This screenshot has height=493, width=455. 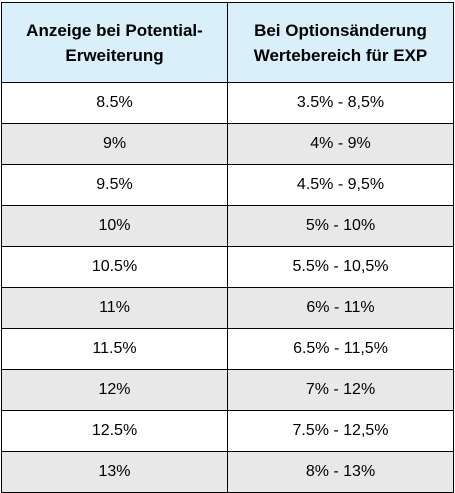 I want to click on table-row: 10.5% 5.5% - 10,5%, so click(x=227, y=267).